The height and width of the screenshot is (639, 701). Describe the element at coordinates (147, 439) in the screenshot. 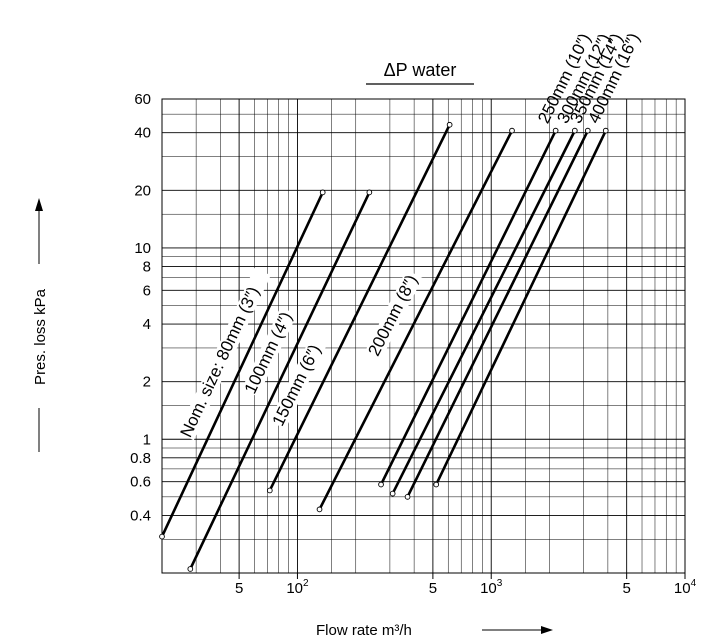

I see `y-tick-label: 1` at that location.